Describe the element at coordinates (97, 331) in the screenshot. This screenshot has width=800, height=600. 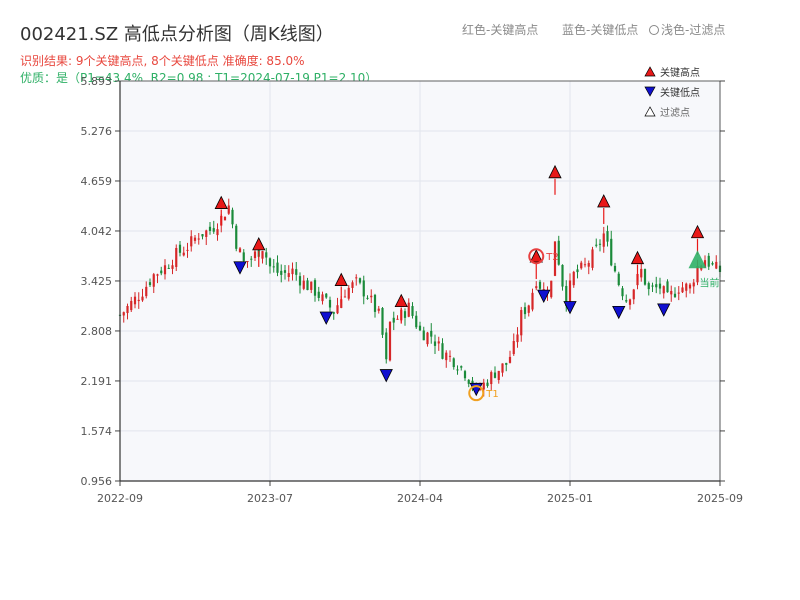
I see `y-tick-label: 2.808` at that location.